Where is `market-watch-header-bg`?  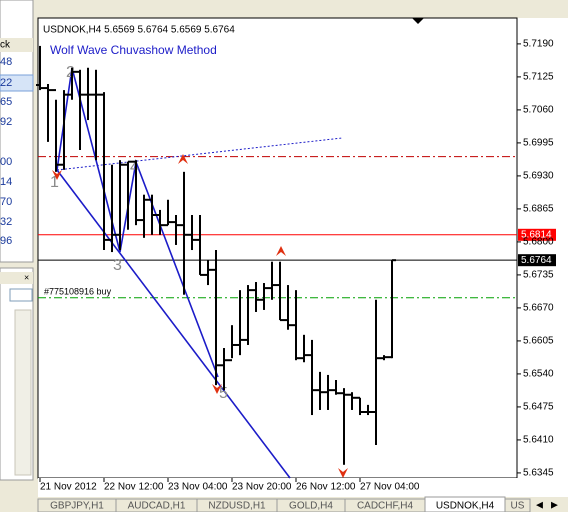
market-watch-header-bg is located at coordinates (16, 45).